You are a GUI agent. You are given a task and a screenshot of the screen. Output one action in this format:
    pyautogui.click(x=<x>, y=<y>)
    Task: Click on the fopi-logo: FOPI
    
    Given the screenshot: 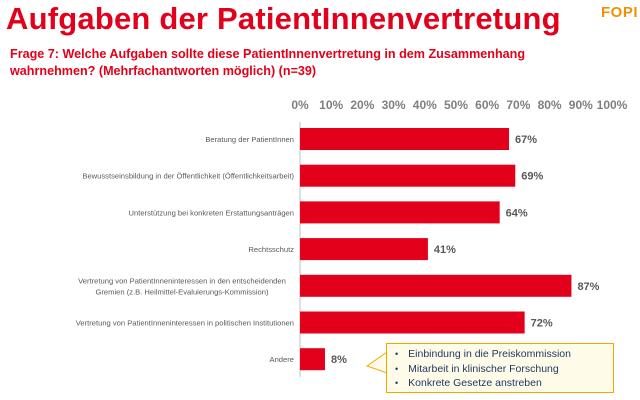 What is the action you would take?
    pyautogui.click(x=619, y=12)
    